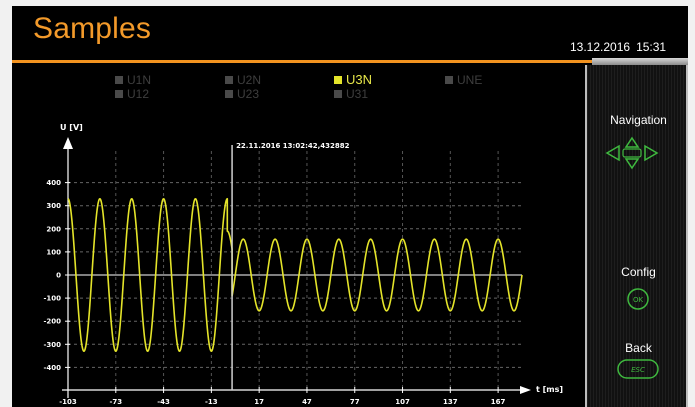  I want to click on legend-label: U12, so click(138, 94).